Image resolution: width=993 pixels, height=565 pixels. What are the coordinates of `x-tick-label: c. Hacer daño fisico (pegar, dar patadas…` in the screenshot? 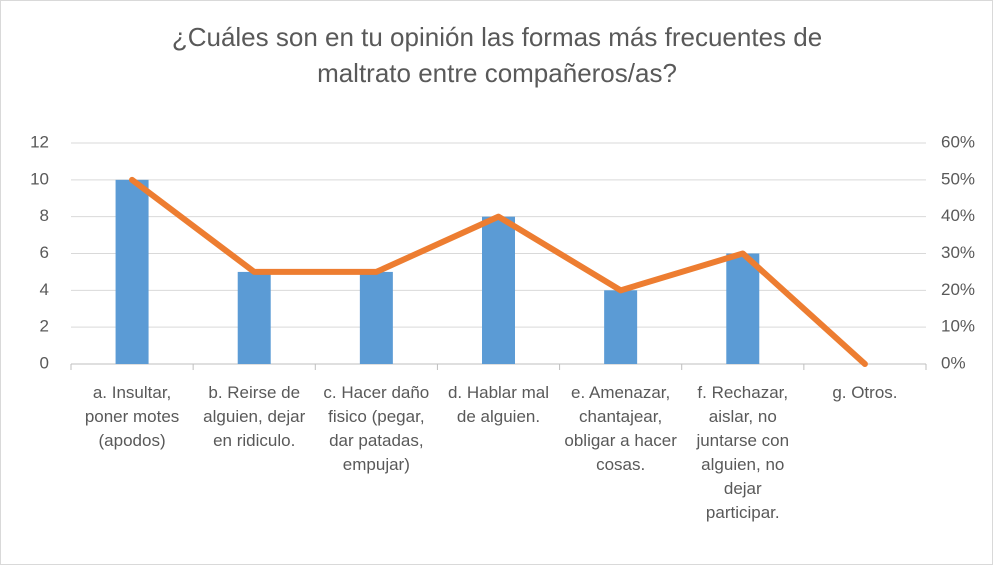 It's located at (376, 428).